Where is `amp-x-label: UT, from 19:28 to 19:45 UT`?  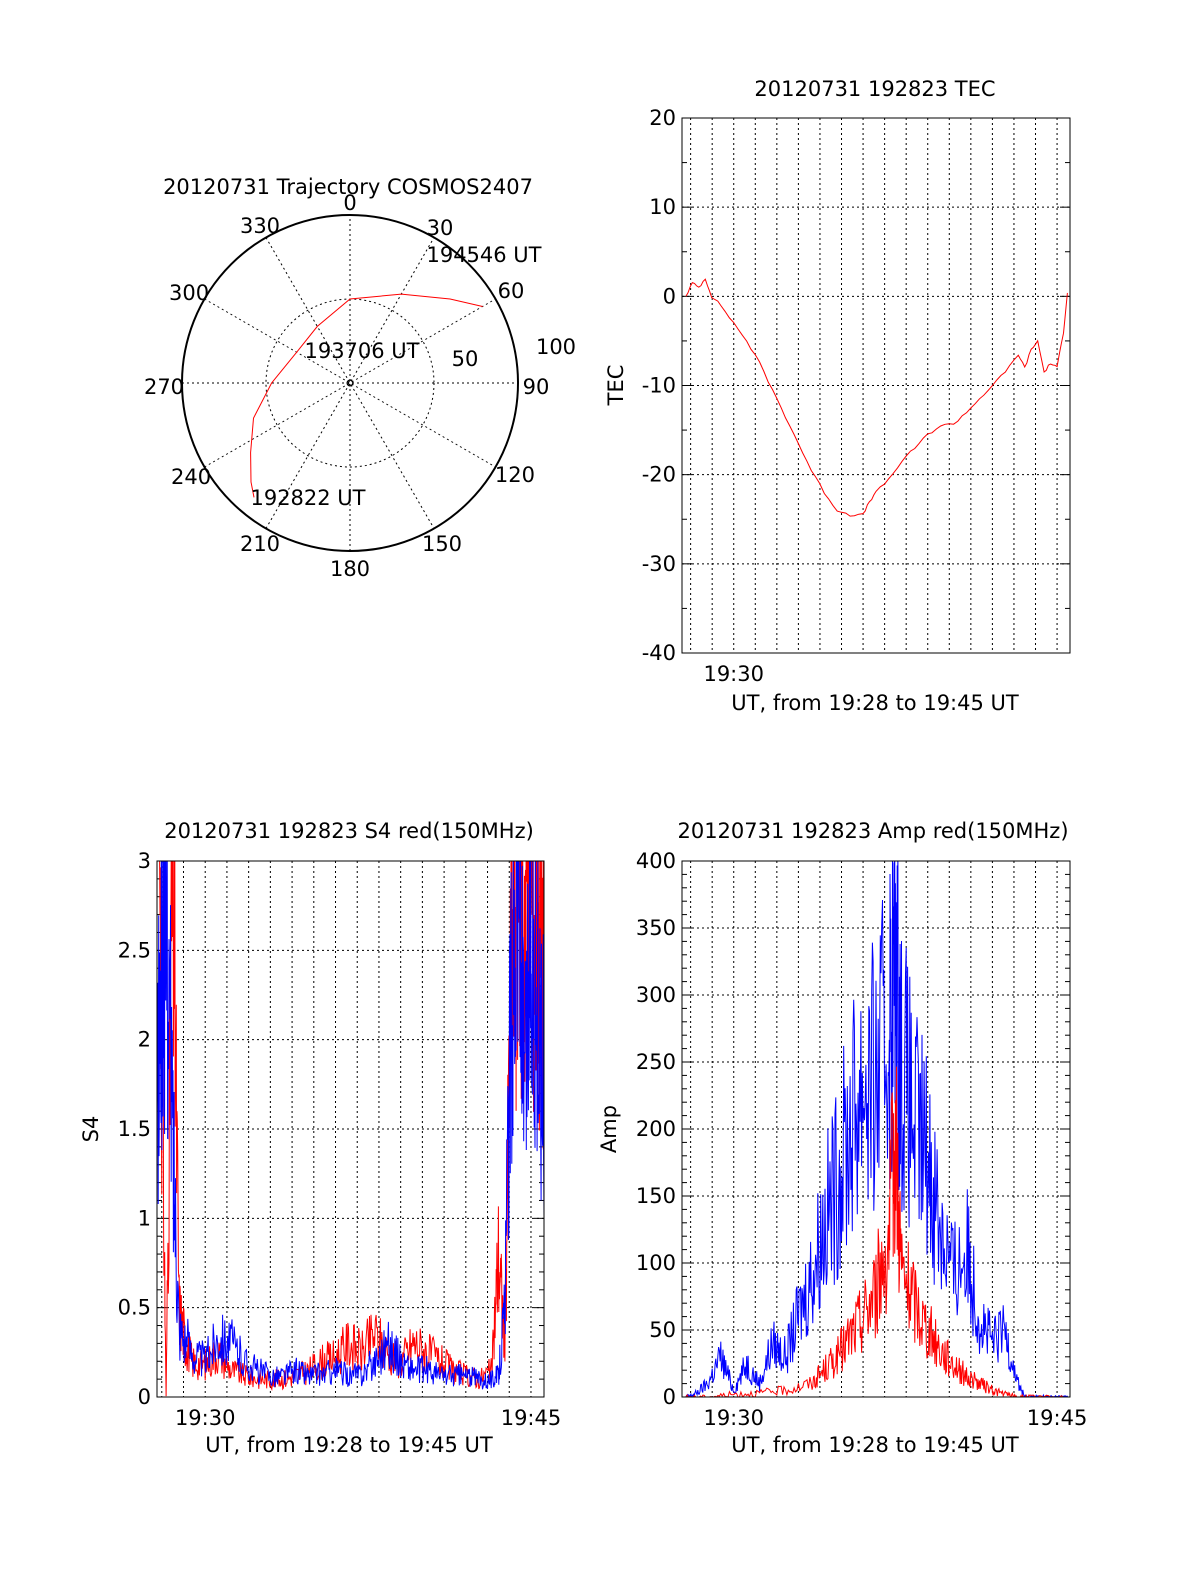
amp-x-label: UT, from 19:28 to 19:45 UT is located at coordinates (875, 1445).